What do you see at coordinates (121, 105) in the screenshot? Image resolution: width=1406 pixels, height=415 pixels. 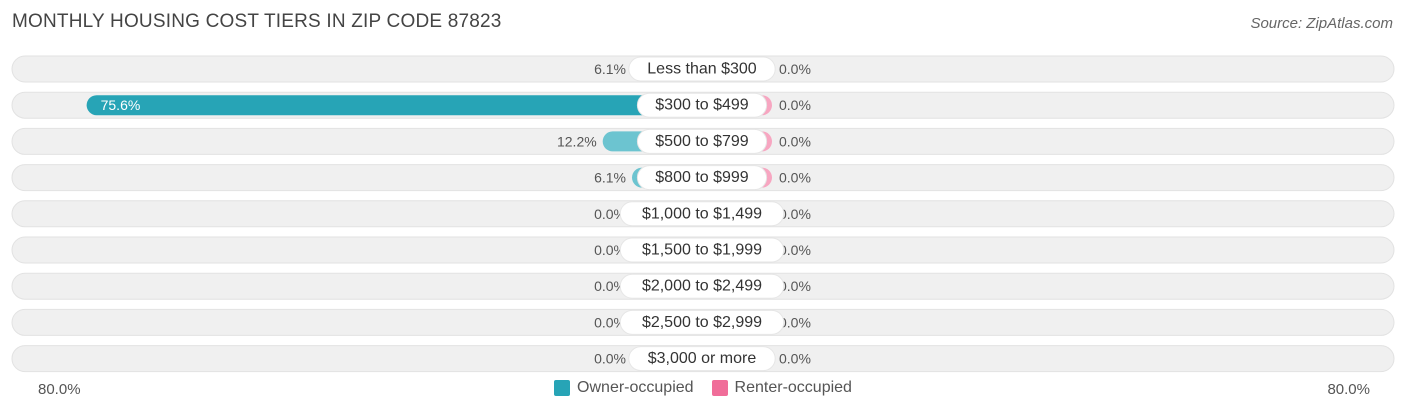 I see `owner-value-label: 75.6%` at bounding box center [121, 105].